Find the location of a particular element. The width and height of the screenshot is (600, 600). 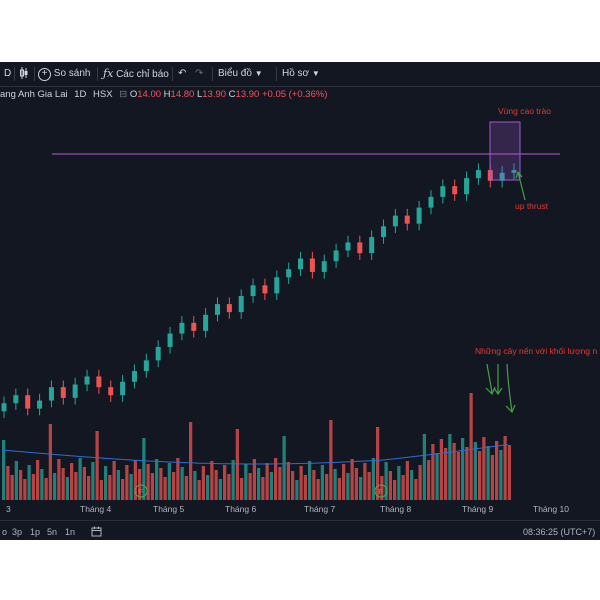

x-tick-label: Tháng 8 is located at coordinates (395, 509).